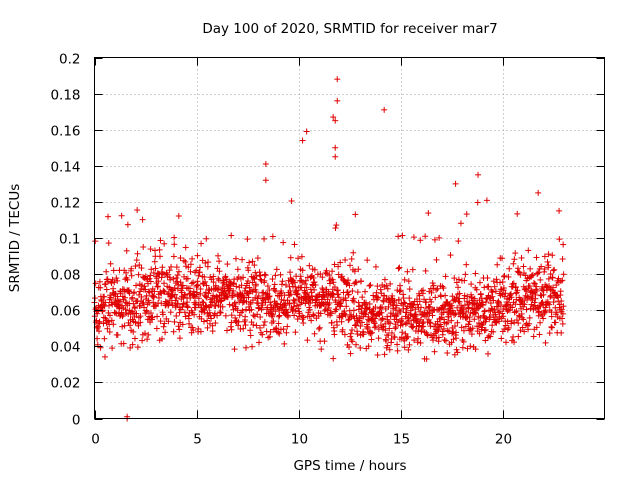  Describe the element at coordinates (65, 96) in the screenshot. I see `y-tick-label: 0.18` at that location.